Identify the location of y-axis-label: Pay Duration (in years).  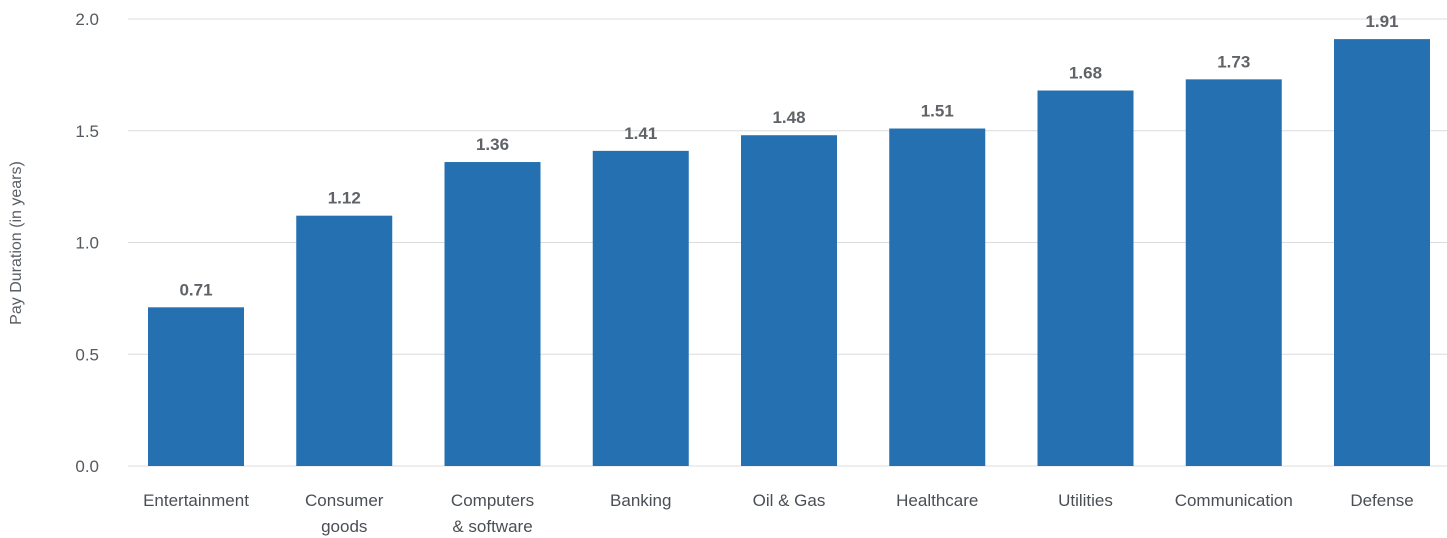
(16, 243).